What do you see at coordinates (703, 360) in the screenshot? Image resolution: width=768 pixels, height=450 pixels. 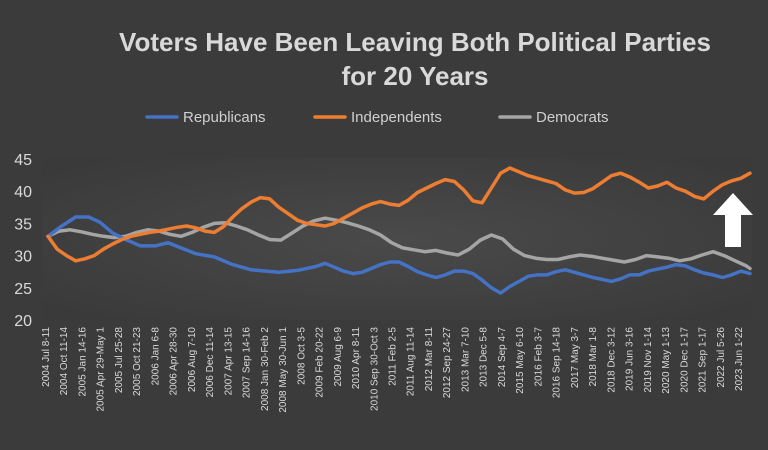 I see `x-tick-label: 2021 Sep 1-17` at bounding box center [703, 360].